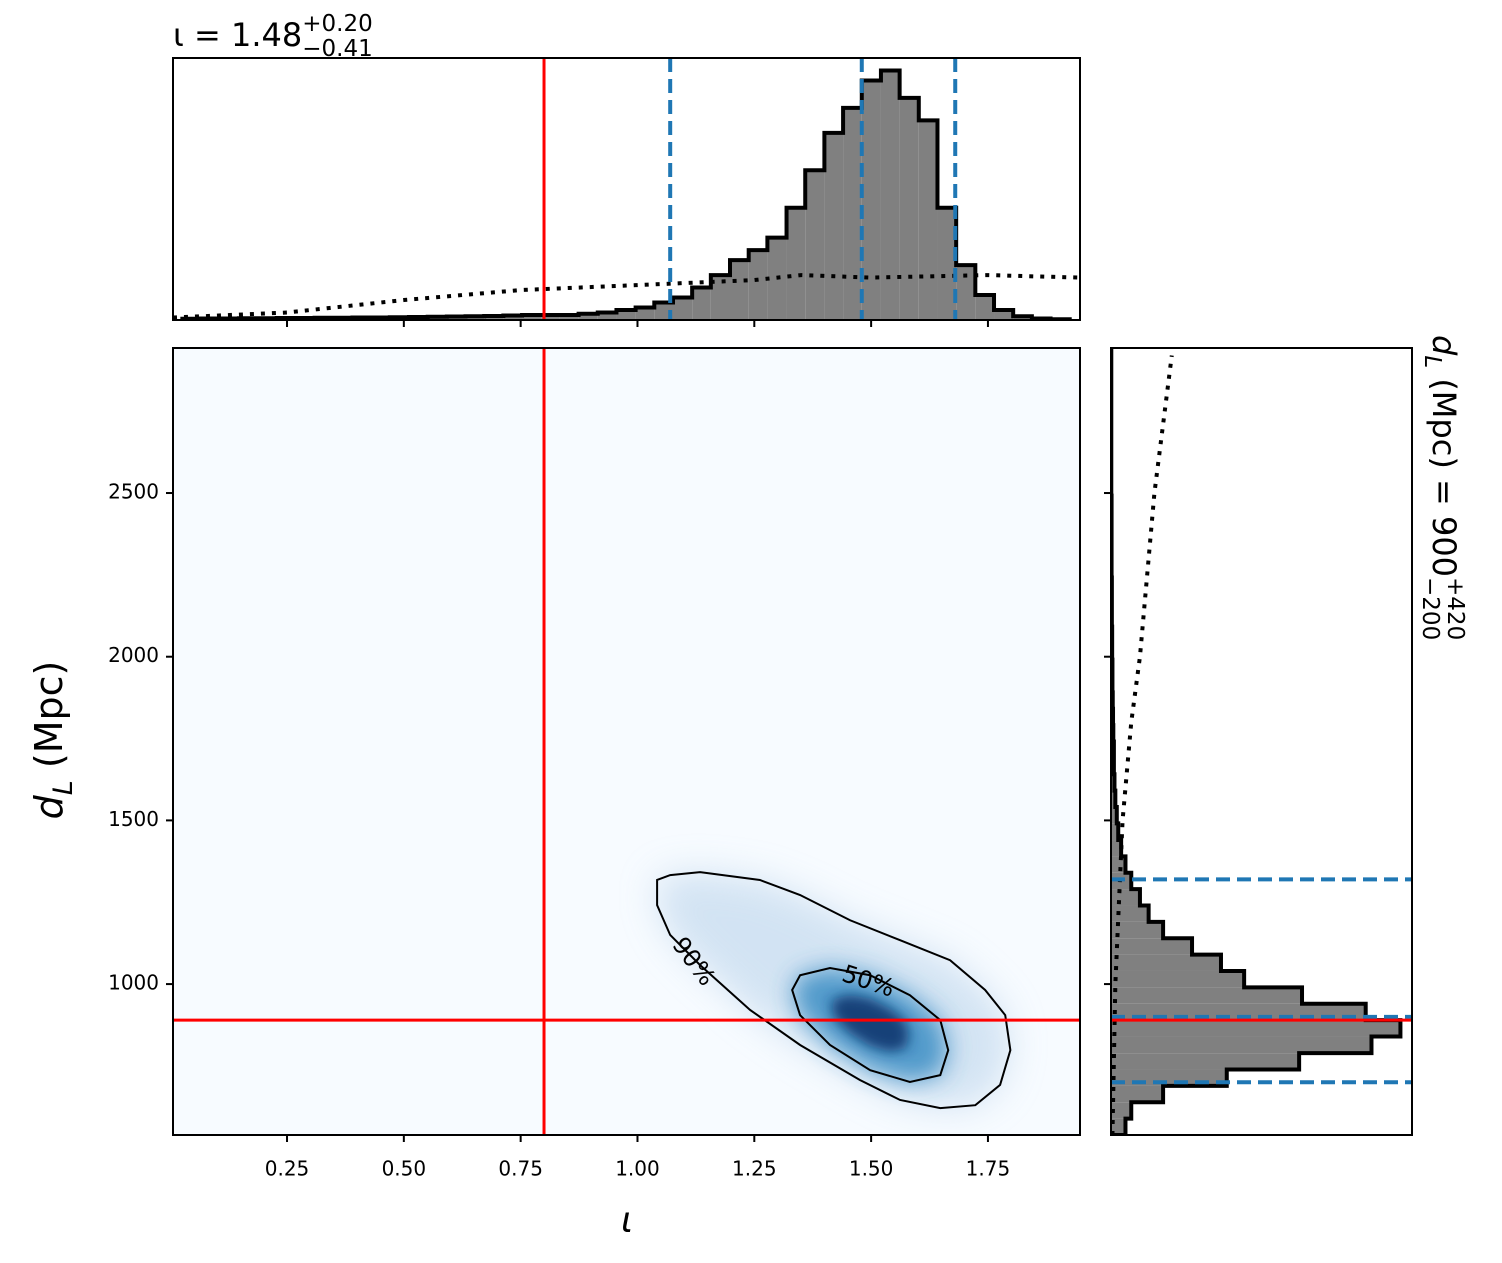 The width and height of the screenshot is (1502, 1263). I want to click on x-tick-label: 1.50, so click(871, 1169).